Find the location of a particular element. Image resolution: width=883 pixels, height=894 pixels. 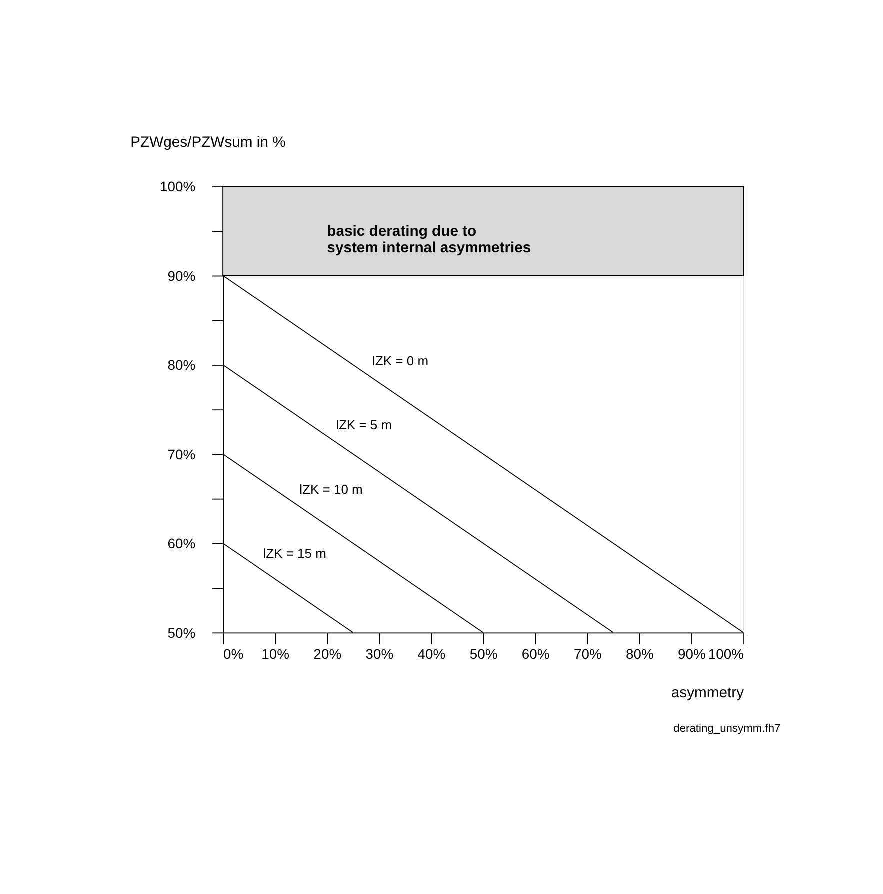

x-tick-label: 80% is located at coordinates (640, 654).